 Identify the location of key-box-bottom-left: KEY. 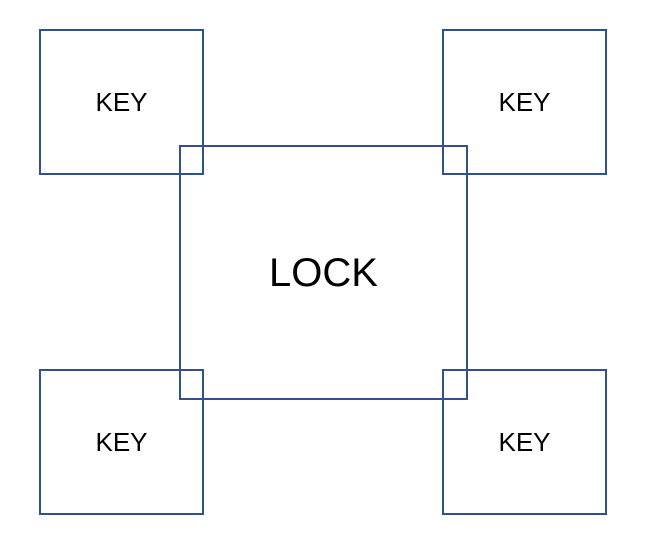
(121, 442).